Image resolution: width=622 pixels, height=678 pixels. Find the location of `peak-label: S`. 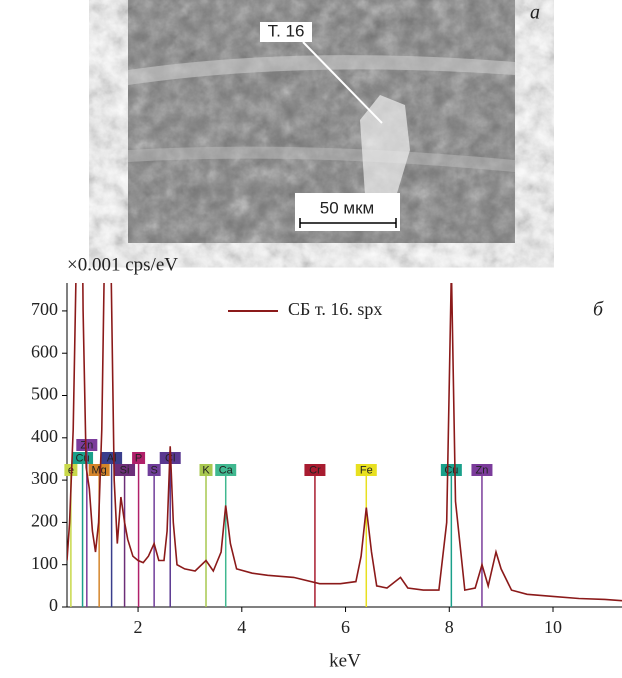

peak-label: S is located at coordinates (153, 470).